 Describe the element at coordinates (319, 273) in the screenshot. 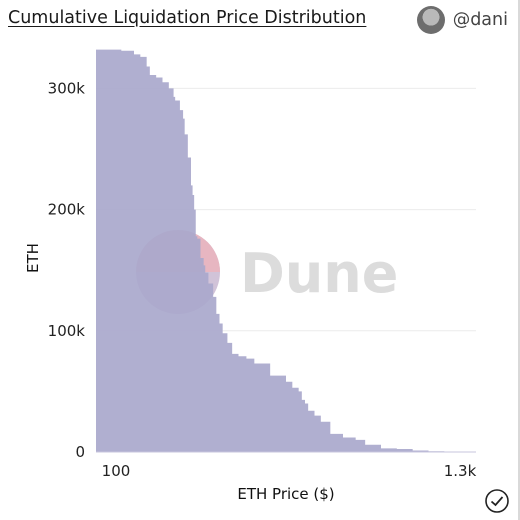

I see `watermark-text: Dune` at that location.